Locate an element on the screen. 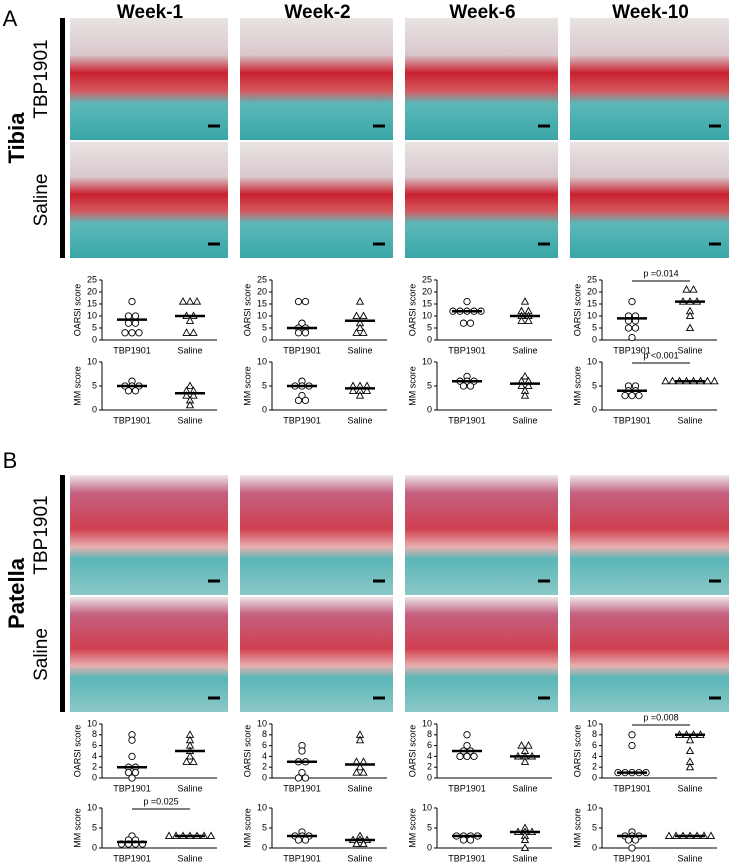 The height and width of the screenshot is (864, 731). week-header: Week-10 is located at coordinates (650, 12).